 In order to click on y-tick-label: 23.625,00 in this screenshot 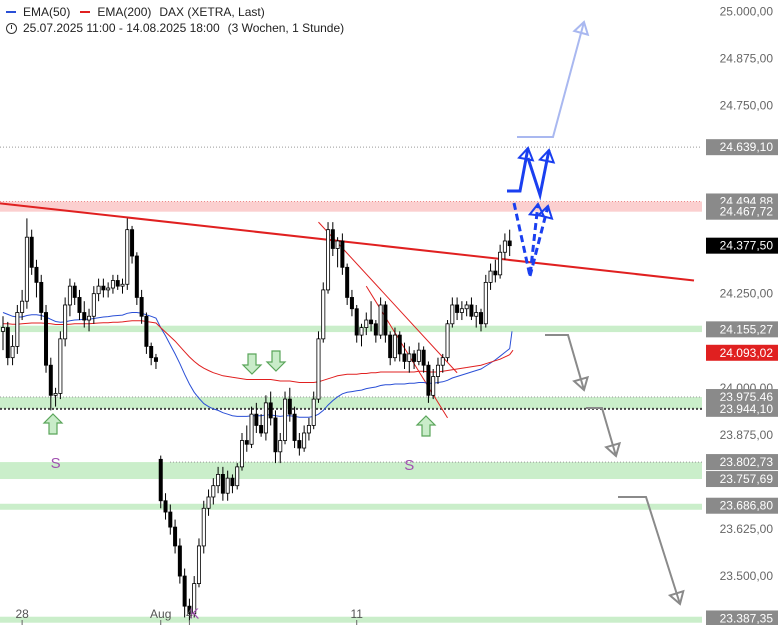, I will do `click(747, 529)`.